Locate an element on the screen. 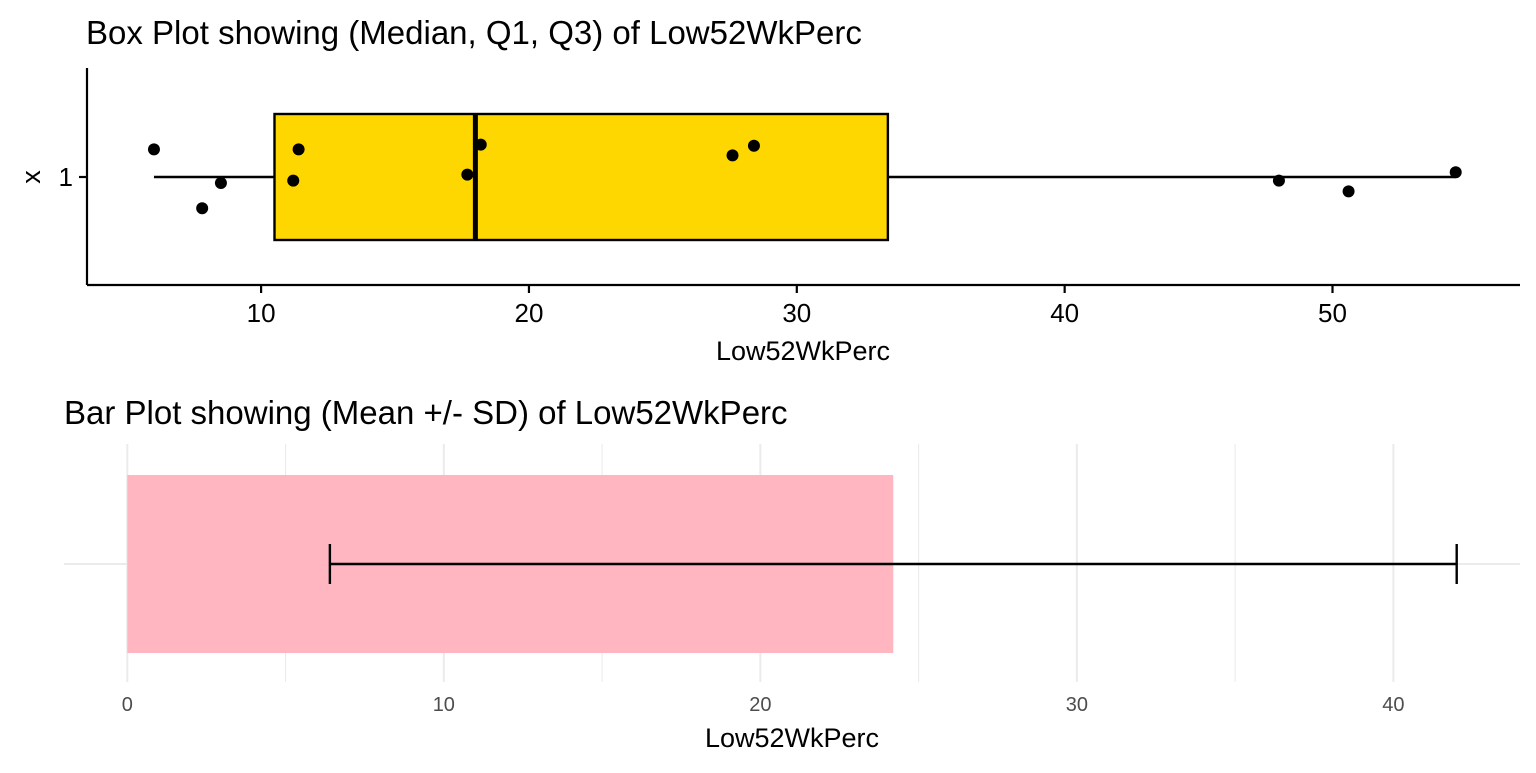  box-plot-points is located at coordinates (804, 176).